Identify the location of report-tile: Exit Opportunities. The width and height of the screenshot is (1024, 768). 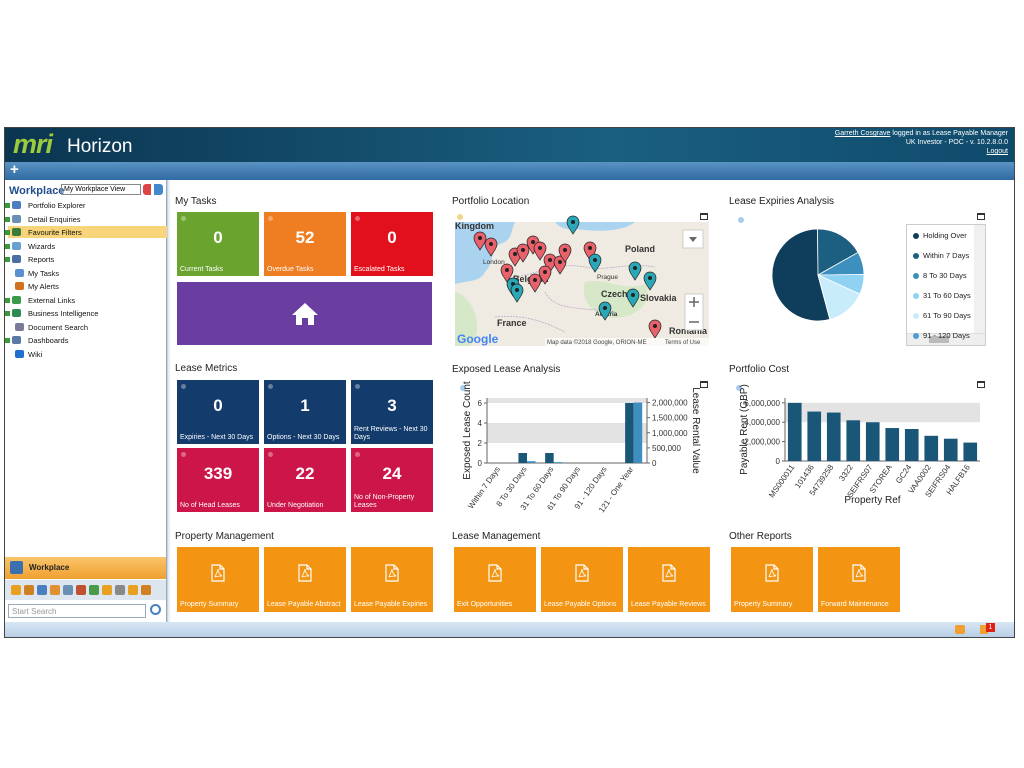
(495, 579).